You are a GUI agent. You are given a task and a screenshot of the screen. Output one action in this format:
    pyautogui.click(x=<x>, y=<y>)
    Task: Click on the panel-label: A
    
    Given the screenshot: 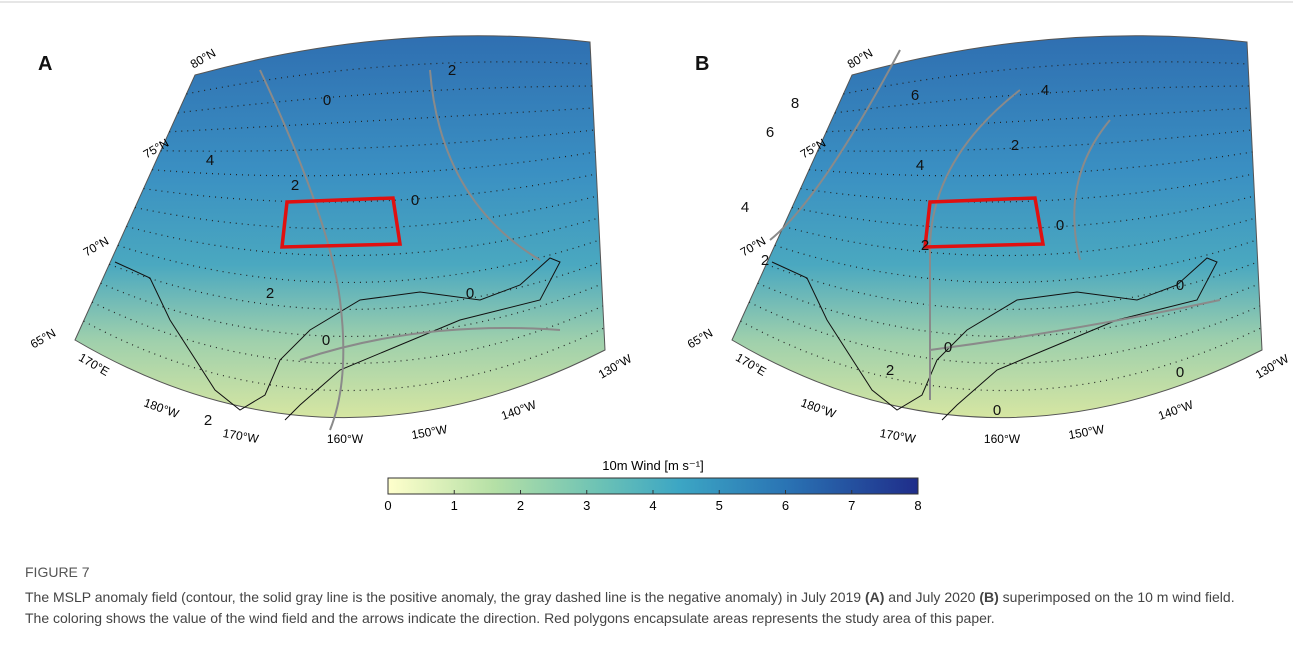 What is the action you would take?
    pyautogui.click(x=45, y=64)
    